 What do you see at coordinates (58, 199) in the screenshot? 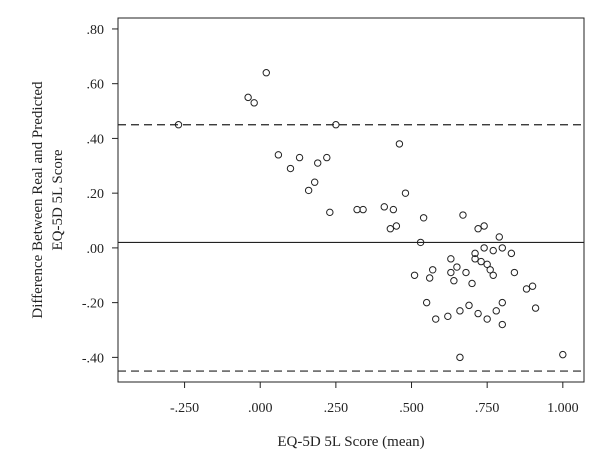
I see `y-axis-title-line-2: EQ-5D 5L Score` at bounding box center [58, 199].